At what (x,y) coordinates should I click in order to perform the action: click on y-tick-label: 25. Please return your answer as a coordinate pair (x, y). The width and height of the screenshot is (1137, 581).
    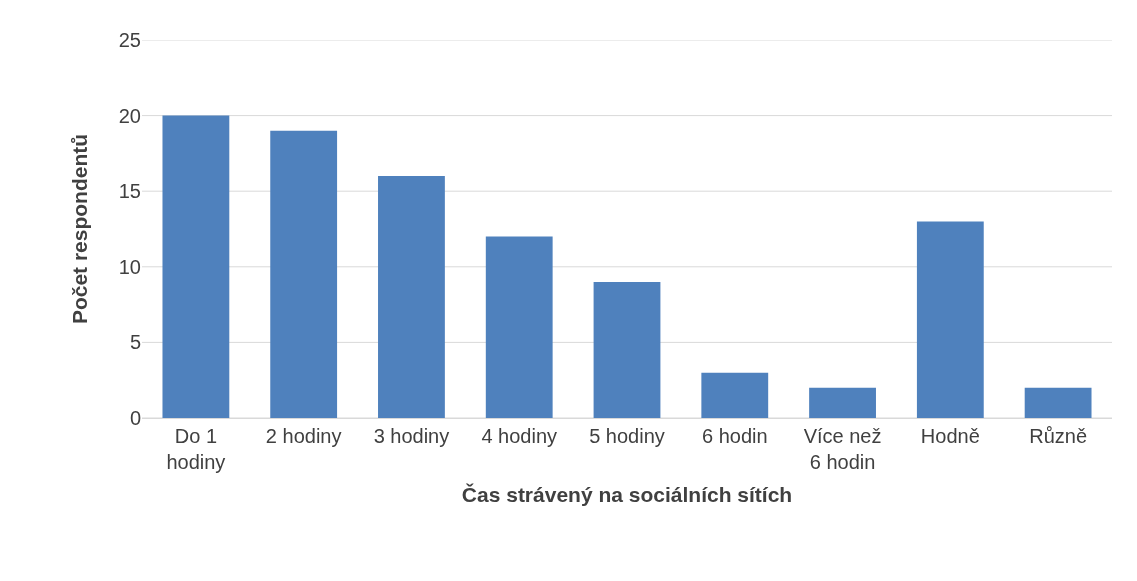
    Looking at the image, I should click on (129, 40).